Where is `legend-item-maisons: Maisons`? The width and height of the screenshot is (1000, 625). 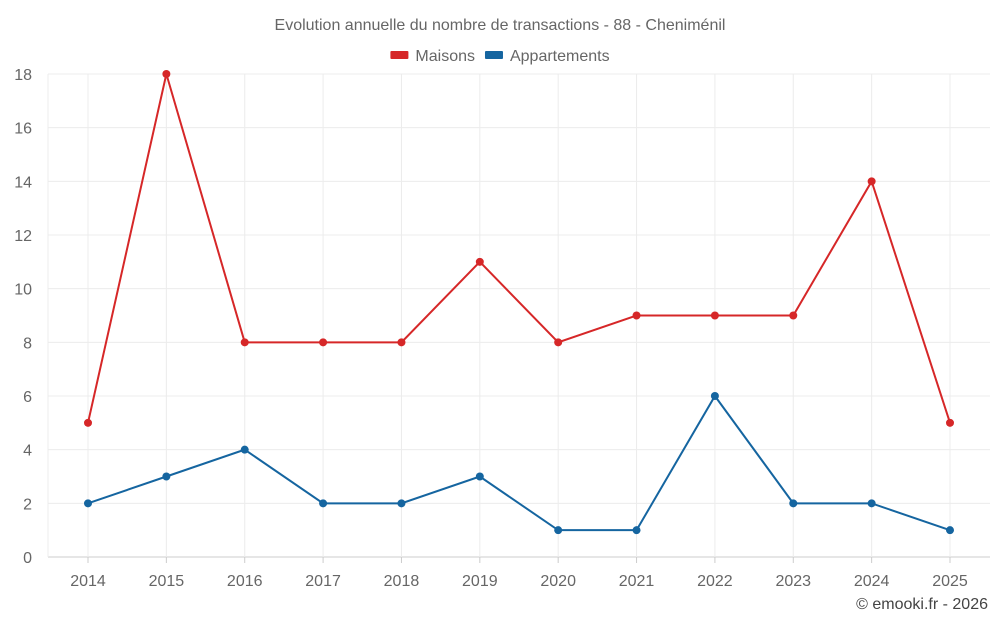
legend-item-maisons: Maisons is located at coordinates (432, 56).